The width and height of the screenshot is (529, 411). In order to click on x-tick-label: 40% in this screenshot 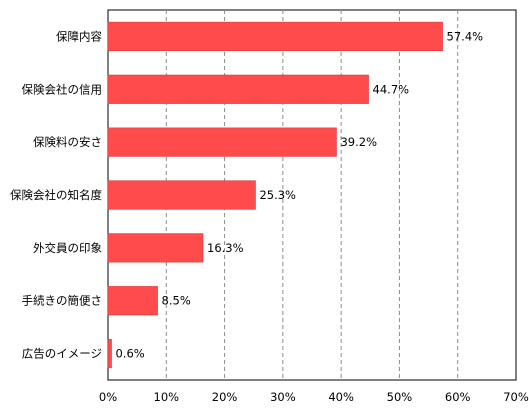, I will do `click(341, 397)`.